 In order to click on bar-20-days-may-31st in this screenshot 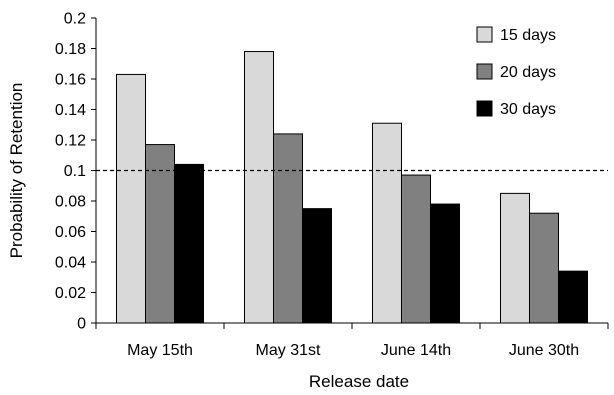, I will do `click(288, 228)`.